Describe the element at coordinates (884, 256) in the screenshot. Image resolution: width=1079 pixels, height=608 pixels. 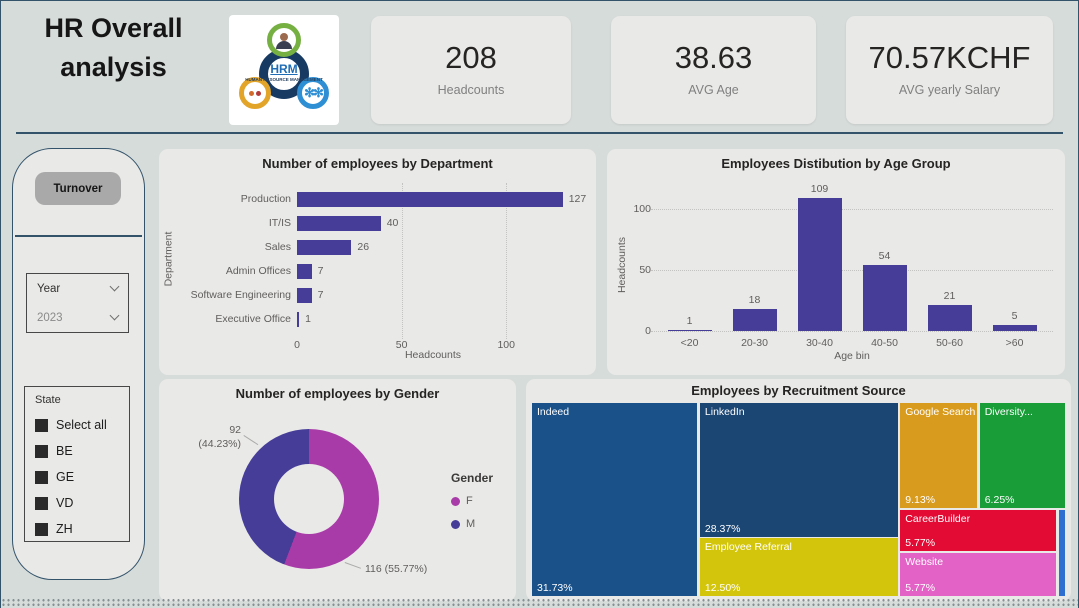
I see `bar-value-label: 54` at that location.